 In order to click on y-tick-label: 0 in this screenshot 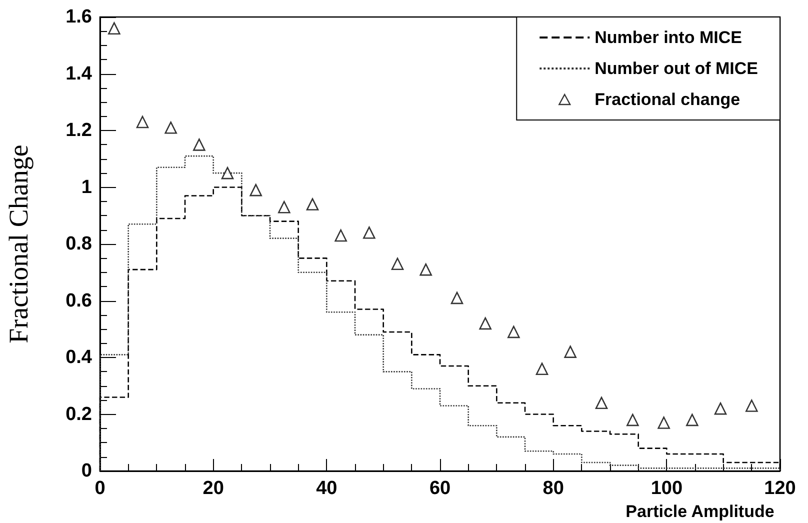, I will do `click(86, 471)`.